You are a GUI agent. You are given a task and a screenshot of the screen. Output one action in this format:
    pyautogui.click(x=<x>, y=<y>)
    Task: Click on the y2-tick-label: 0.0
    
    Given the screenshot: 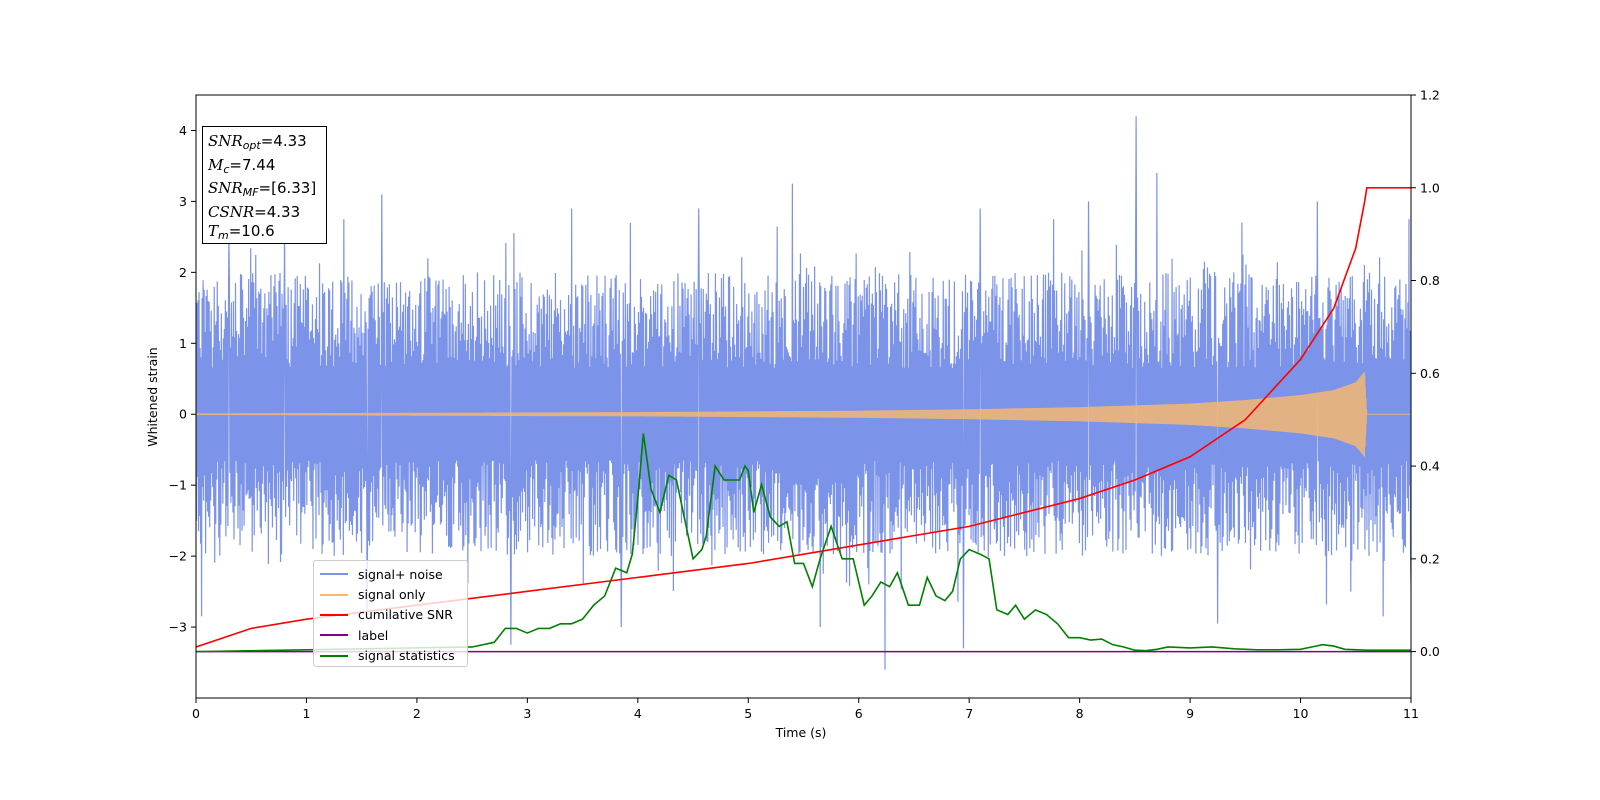 What is the action you would take?
    pyautogui.click(x=1430, y=651)
    